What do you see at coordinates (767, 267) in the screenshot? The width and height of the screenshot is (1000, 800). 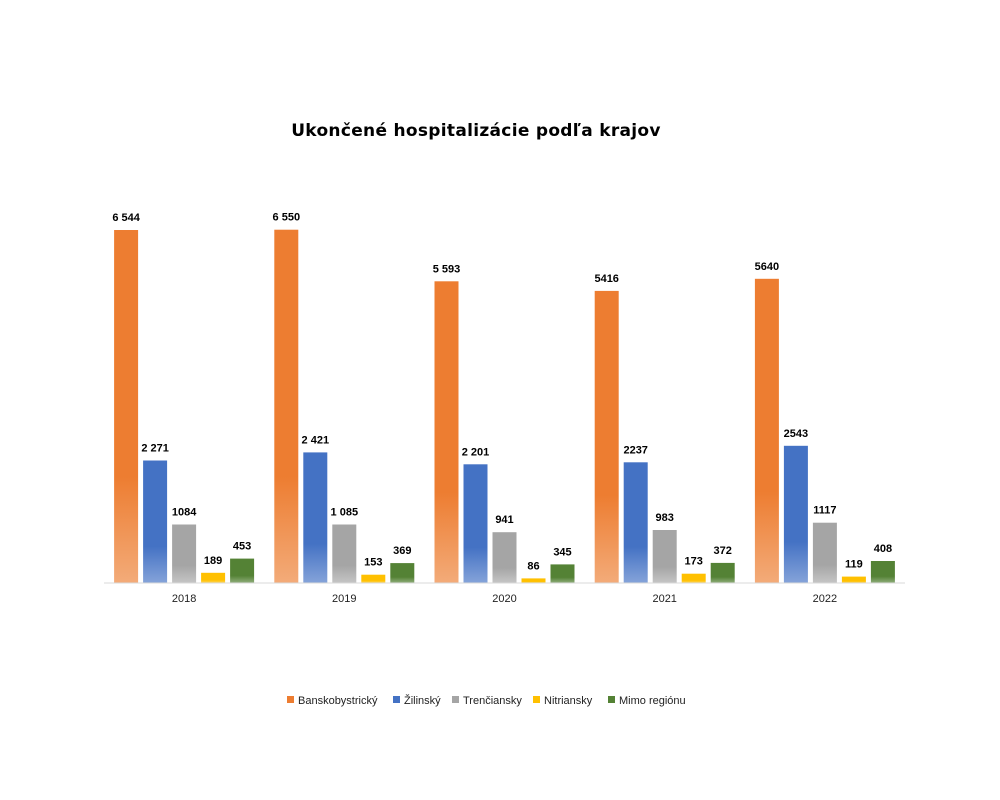 I see `data-label-2022-0: 5640` at bounding box center [767, 267].